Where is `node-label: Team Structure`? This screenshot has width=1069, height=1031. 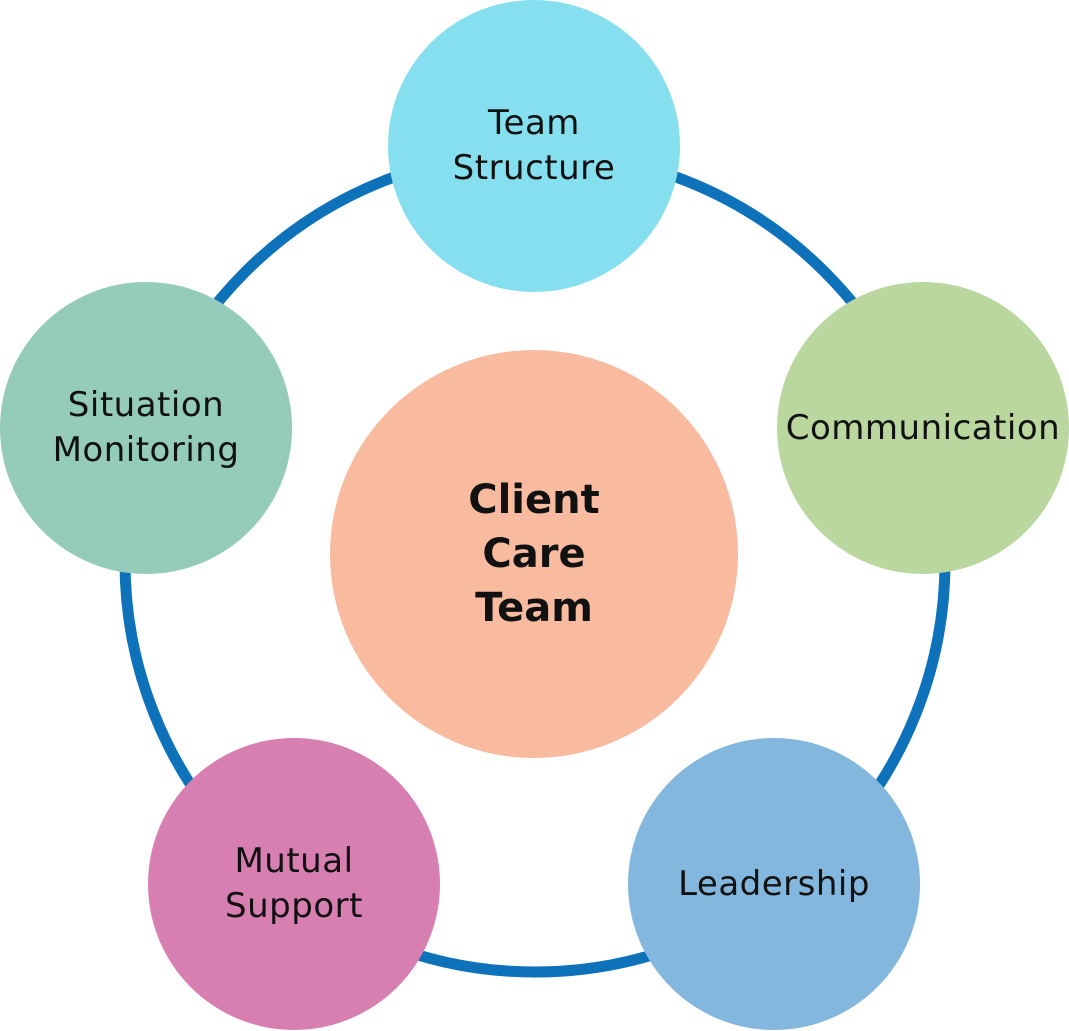
node-label: Team Structure is located at coordinates (534, 145).